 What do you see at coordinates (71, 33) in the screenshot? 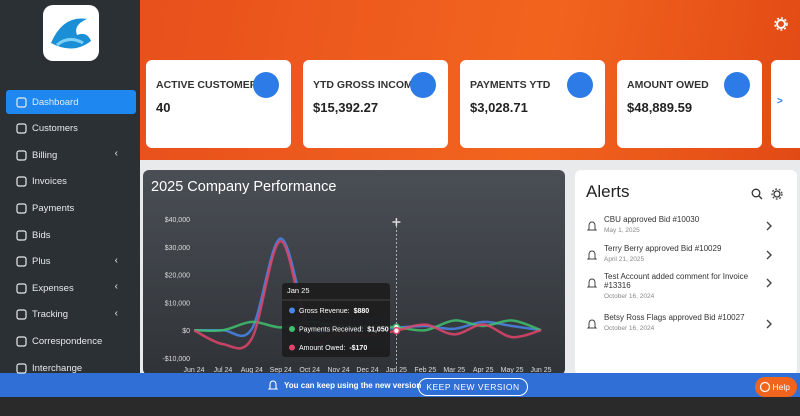
I see `logo` at bounding box center [71, 33].